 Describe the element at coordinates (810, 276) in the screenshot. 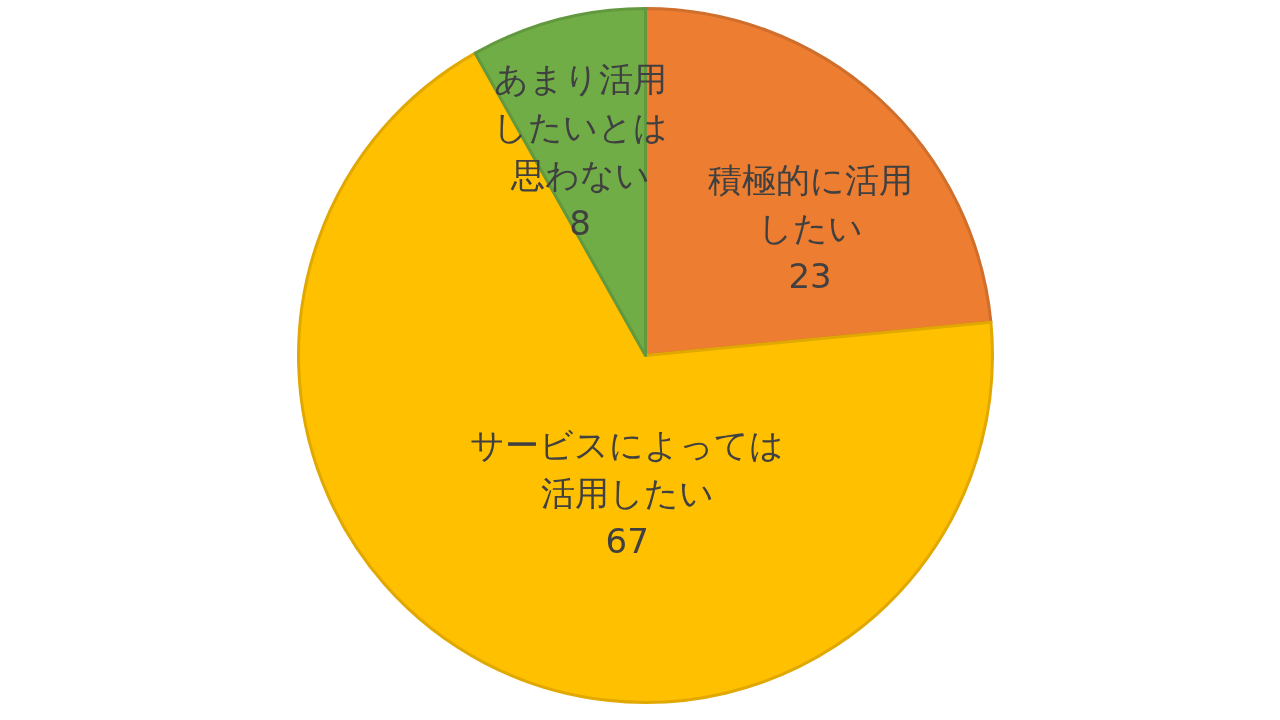

I see `data-label: 23` at that location.